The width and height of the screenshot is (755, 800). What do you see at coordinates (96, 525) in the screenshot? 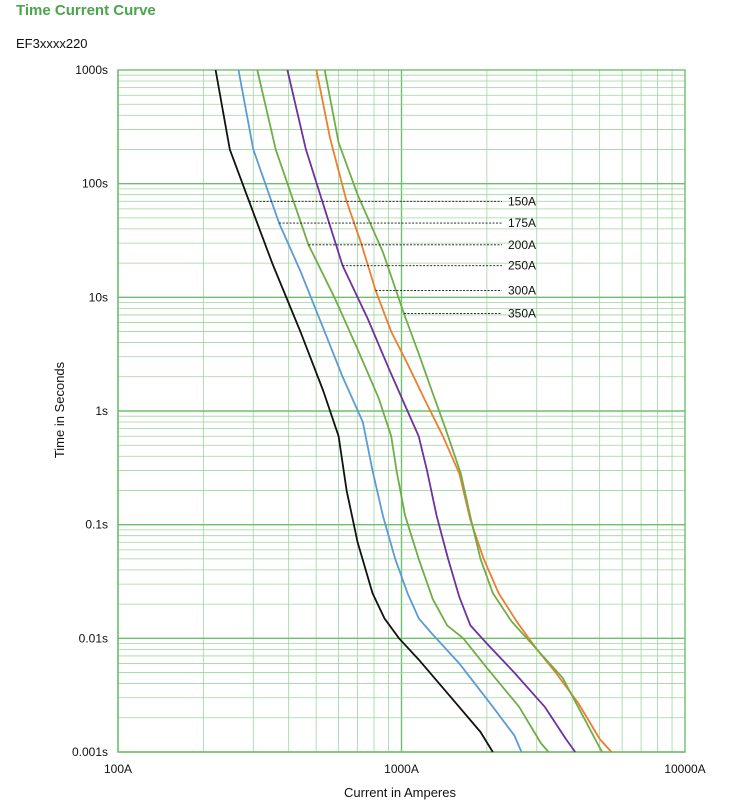
I see `y-tick-label: 0.1s` at bounding box center [96, 525].